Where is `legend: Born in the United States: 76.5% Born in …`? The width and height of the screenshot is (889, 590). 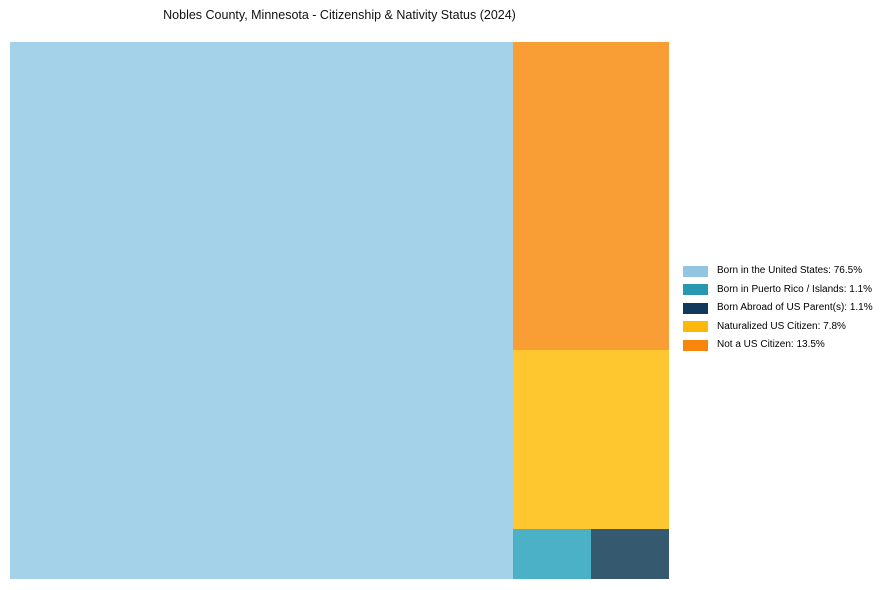 legend: Born in the United States: 76.5% Born in … is located at coordinates (778, 308).